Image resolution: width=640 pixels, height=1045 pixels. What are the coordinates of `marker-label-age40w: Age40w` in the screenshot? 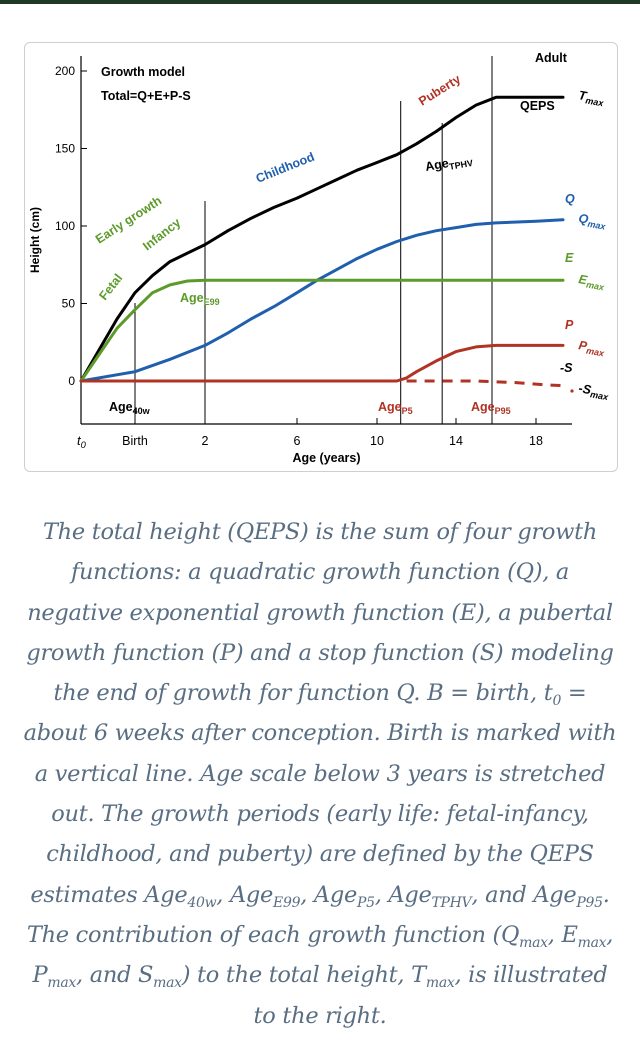 It's located at (130, 408).